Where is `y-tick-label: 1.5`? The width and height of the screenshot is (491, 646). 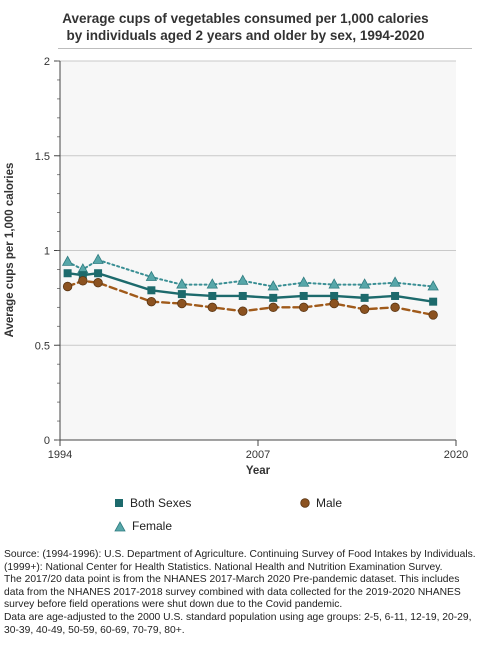
y-tick-label: 1.5 is located at coordinates (42, 157).